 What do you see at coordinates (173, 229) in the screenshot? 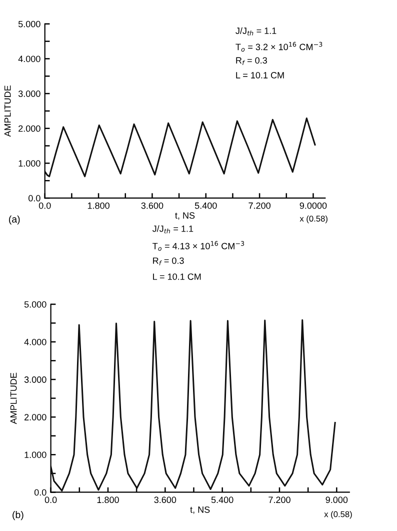
I see `text: J/J$_{th}$ = 1.1` at bounding box center [173, 229].